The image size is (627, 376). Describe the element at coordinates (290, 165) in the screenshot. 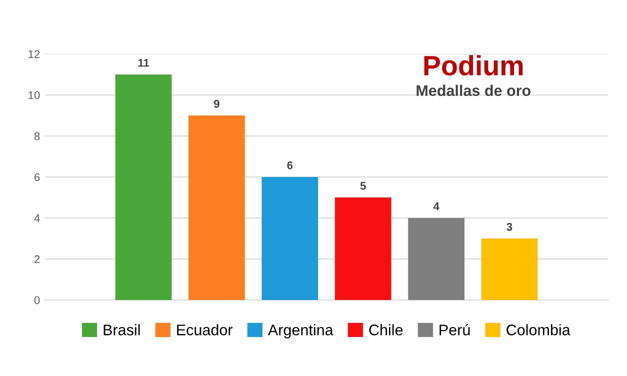

I see `data-label: 6` at that location.